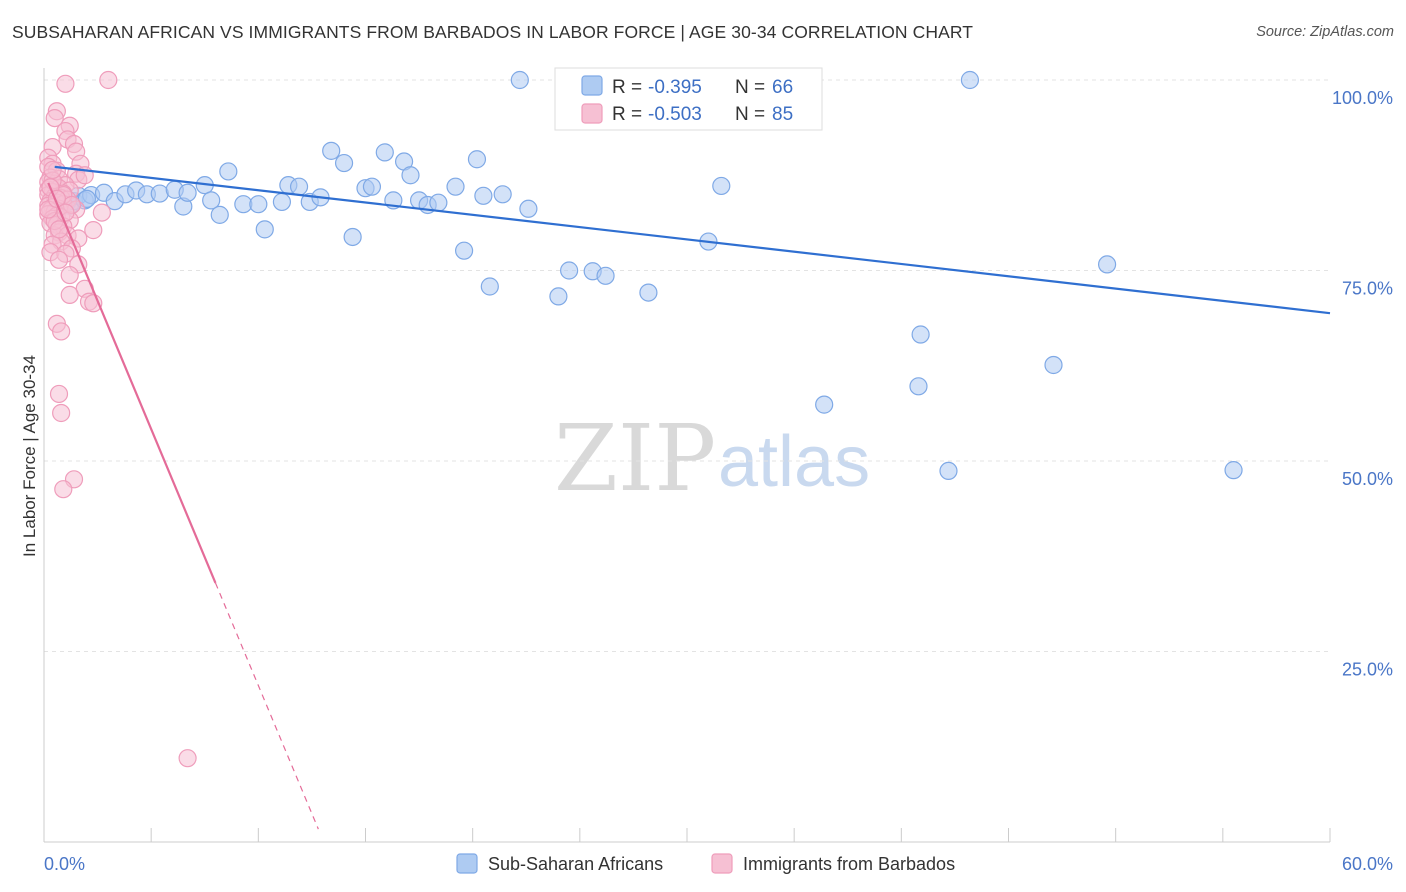  I want to click on watermark-zip: ZIP, so click(635, 458).